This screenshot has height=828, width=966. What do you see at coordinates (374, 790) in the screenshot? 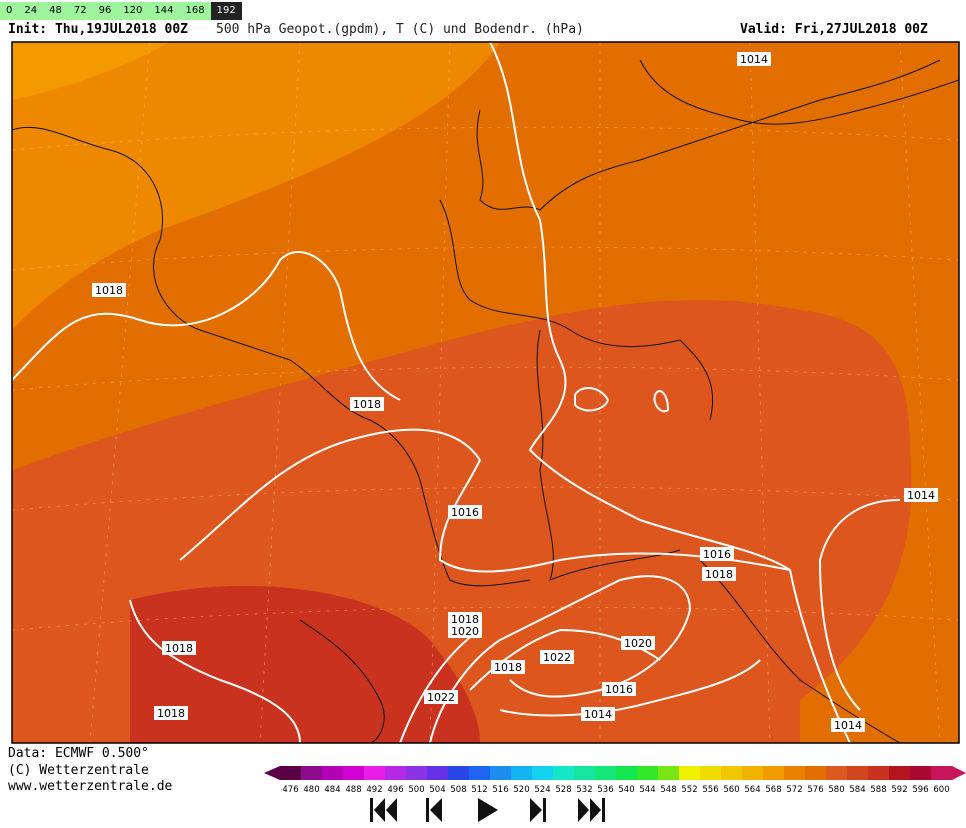
I see `scale-label: 492` at bounding box center [374, 790].